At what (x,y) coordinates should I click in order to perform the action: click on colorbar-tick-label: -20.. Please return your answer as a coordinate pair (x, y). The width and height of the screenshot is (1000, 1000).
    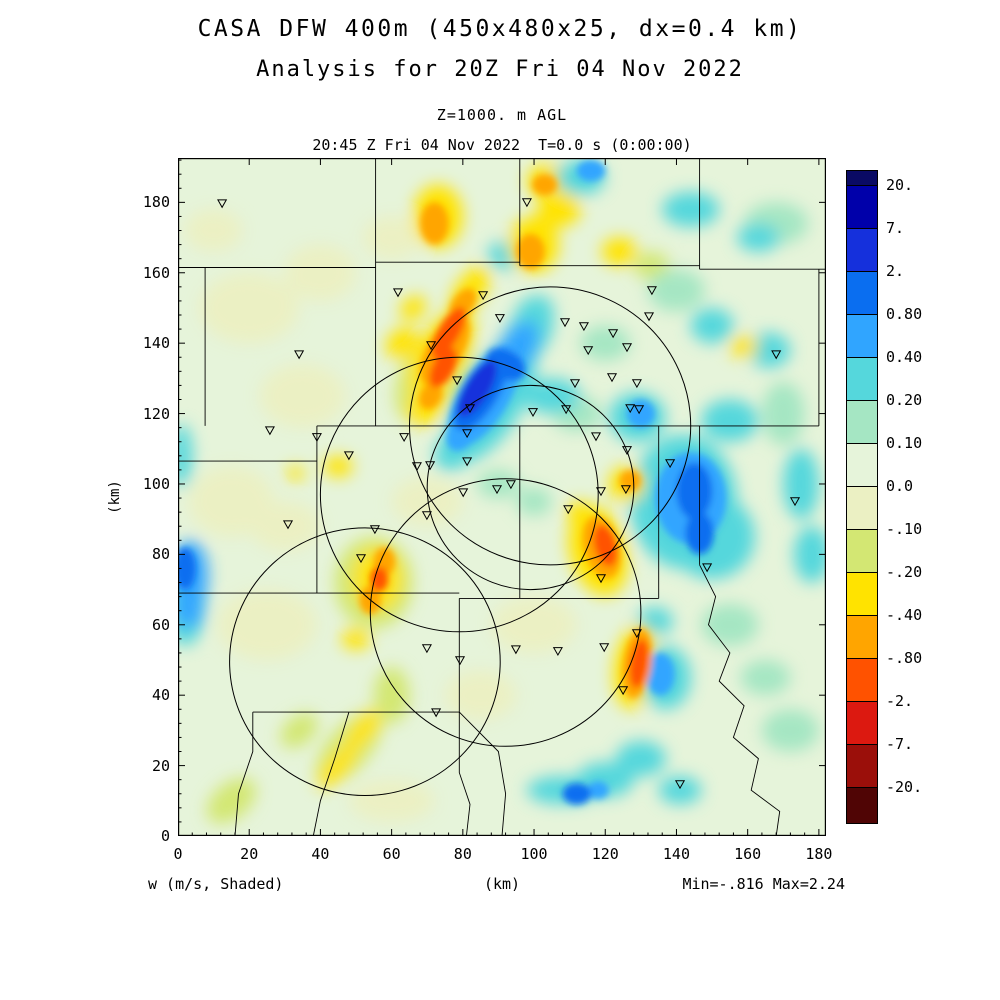
    Looking at the image, I should click on (904, 787).